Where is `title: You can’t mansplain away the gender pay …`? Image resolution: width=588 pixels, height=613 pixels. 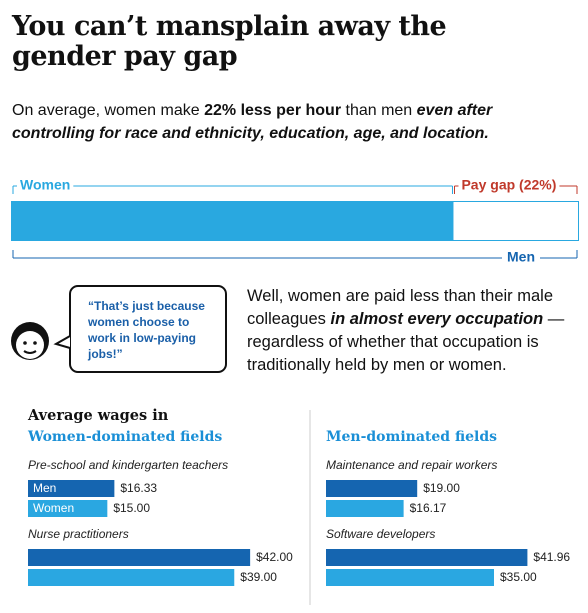 title: You can’t mansplain away the gender pay … is located at coordinates (229, 41).